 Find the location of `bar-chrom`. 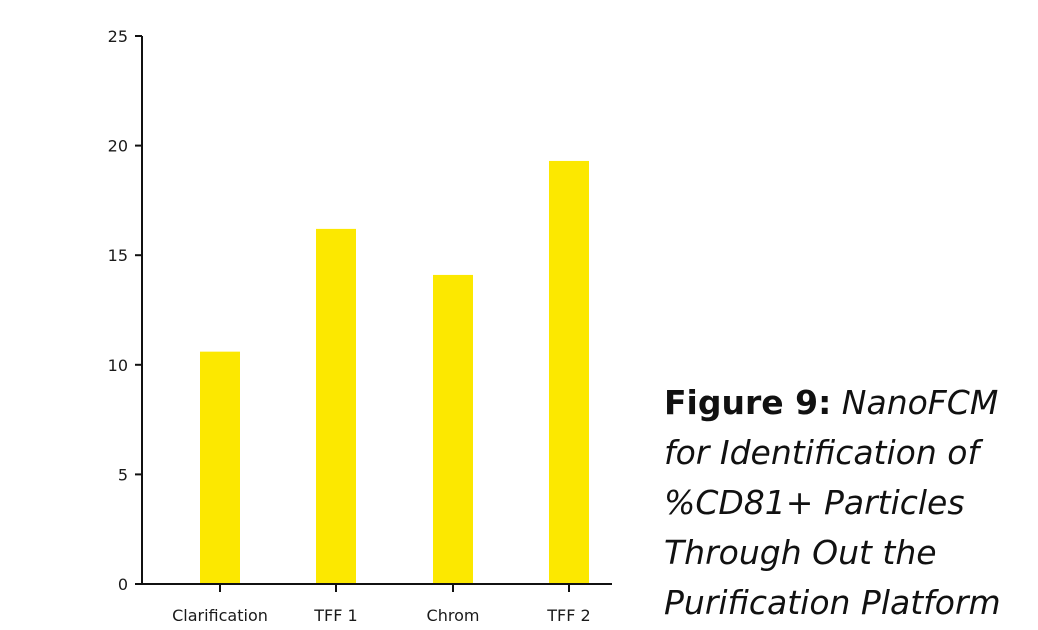

bar-chrom is located at coordinates (453, 429).